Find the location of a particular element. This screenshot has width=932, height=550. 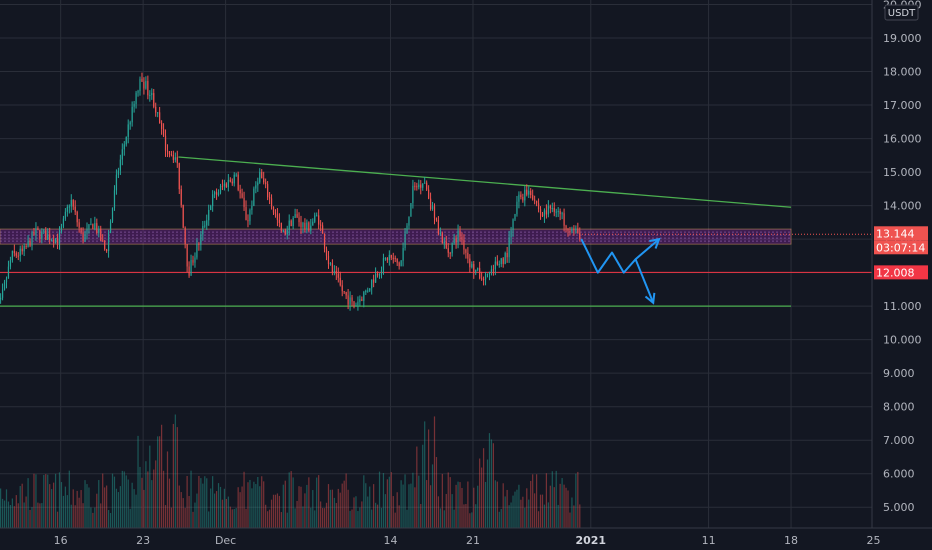

projection-arrowhead-up is located at coordinates (655, 243).